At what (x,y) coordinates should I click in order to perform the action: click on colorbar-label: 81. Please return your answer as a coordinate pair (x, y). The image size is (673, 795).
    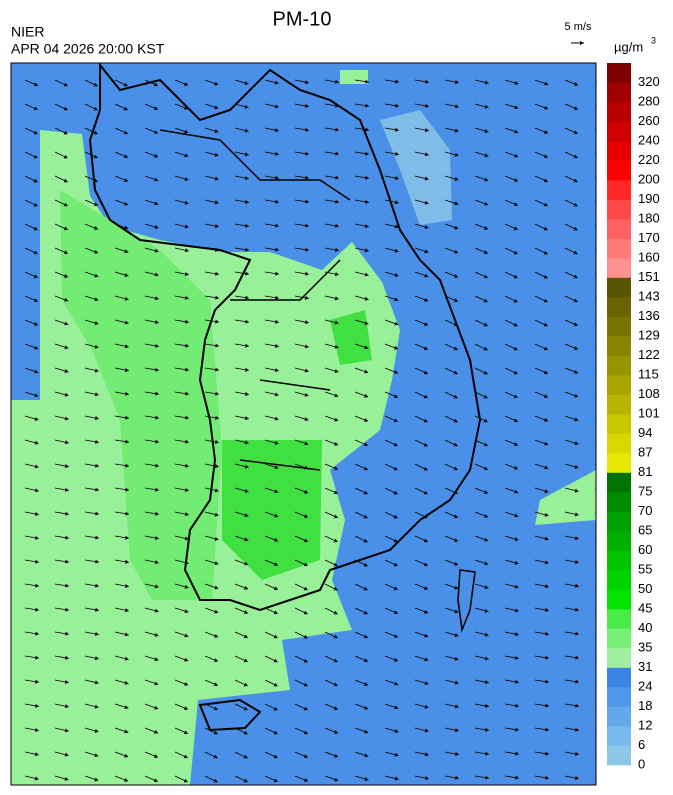
    Looking at the image, I should click on (645, 471).